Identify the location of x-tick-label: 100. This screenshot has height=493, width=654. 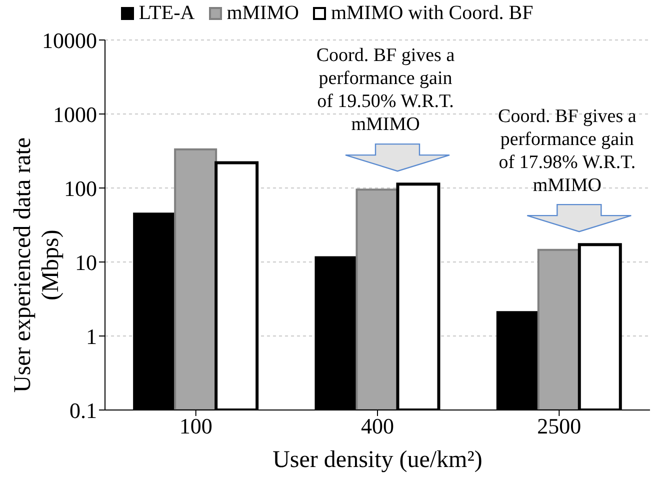
(195, 426).